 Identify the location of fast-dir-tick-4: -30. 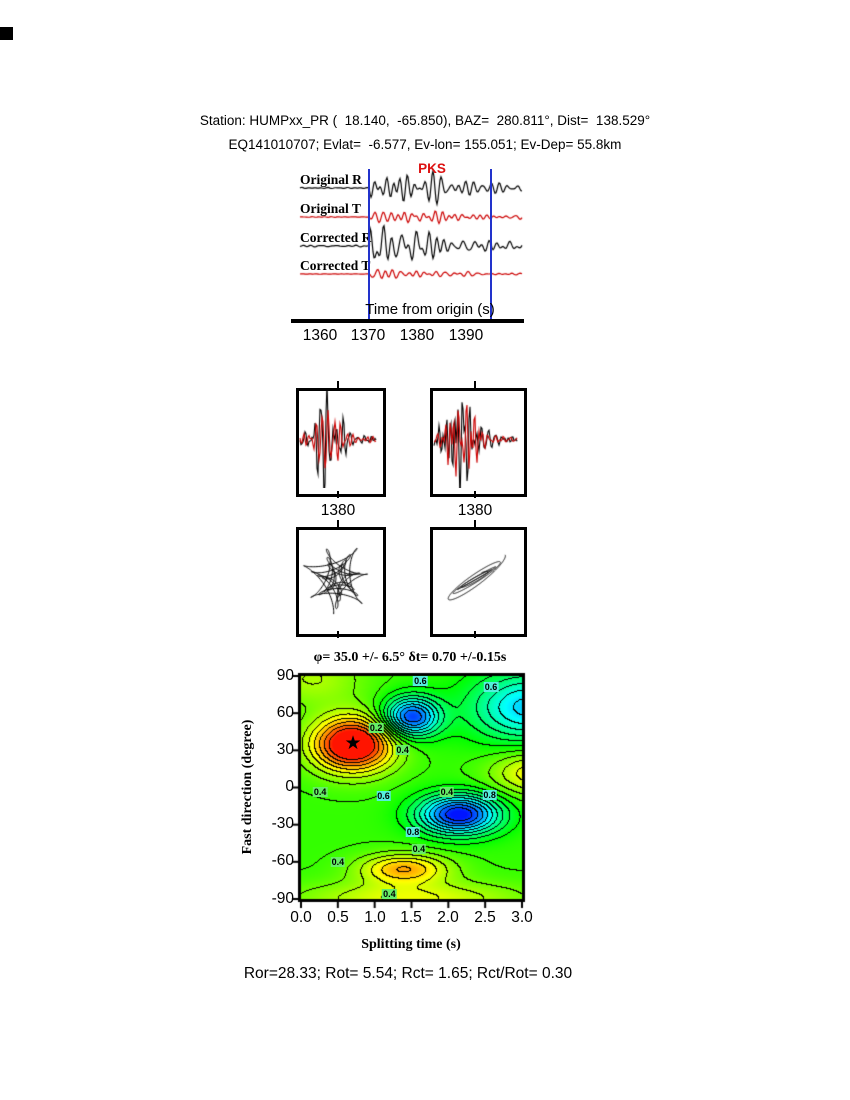
(282, 823).